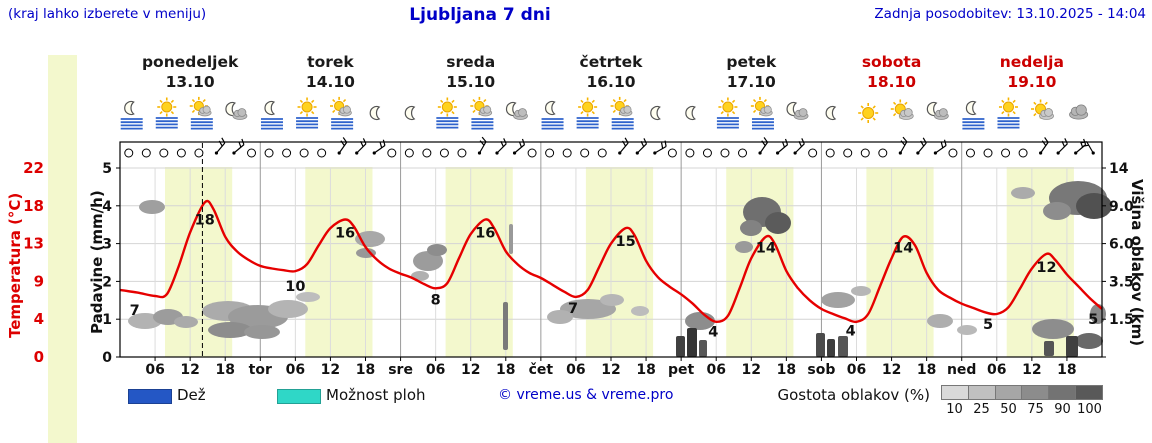 The height and width of the screenshot is (443, 1152). Describe the element at coordinates (330, 62) in the screenshot. I see `day-name: torek` at that location.